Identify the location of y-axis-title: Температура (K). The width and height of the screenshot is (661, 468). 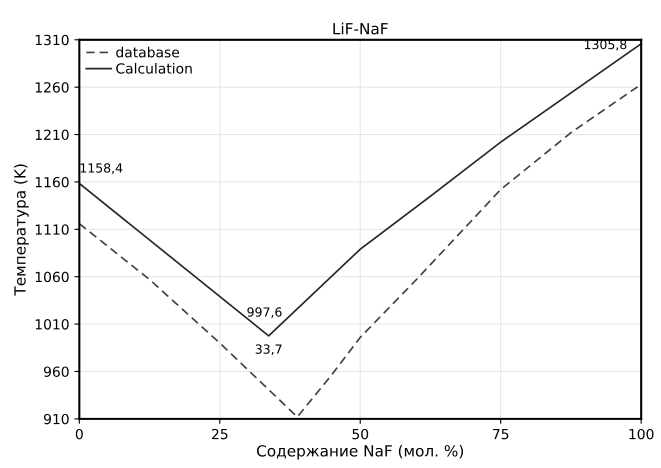
(21, 230).